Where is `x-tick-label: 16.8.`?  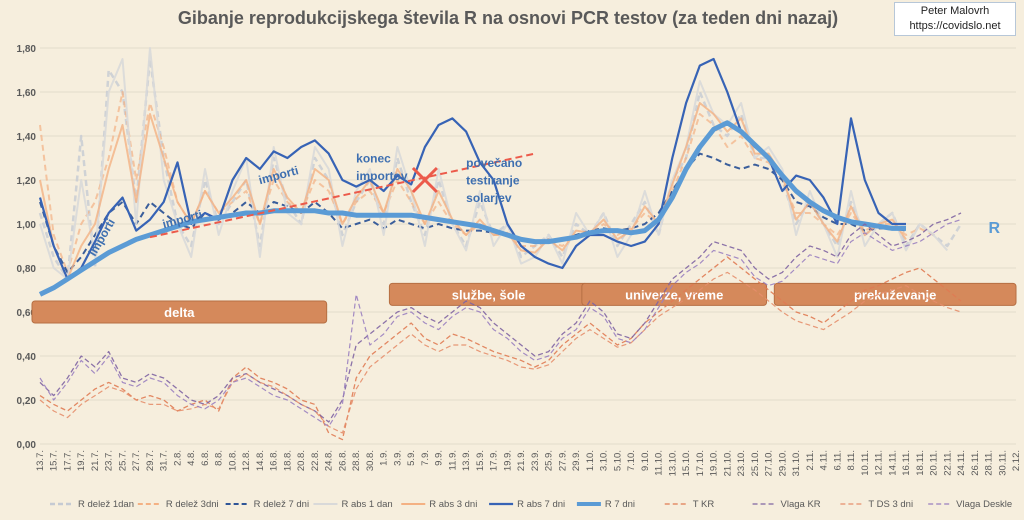
x-tick-label: 16.8. is located at coordinates (274, 460).